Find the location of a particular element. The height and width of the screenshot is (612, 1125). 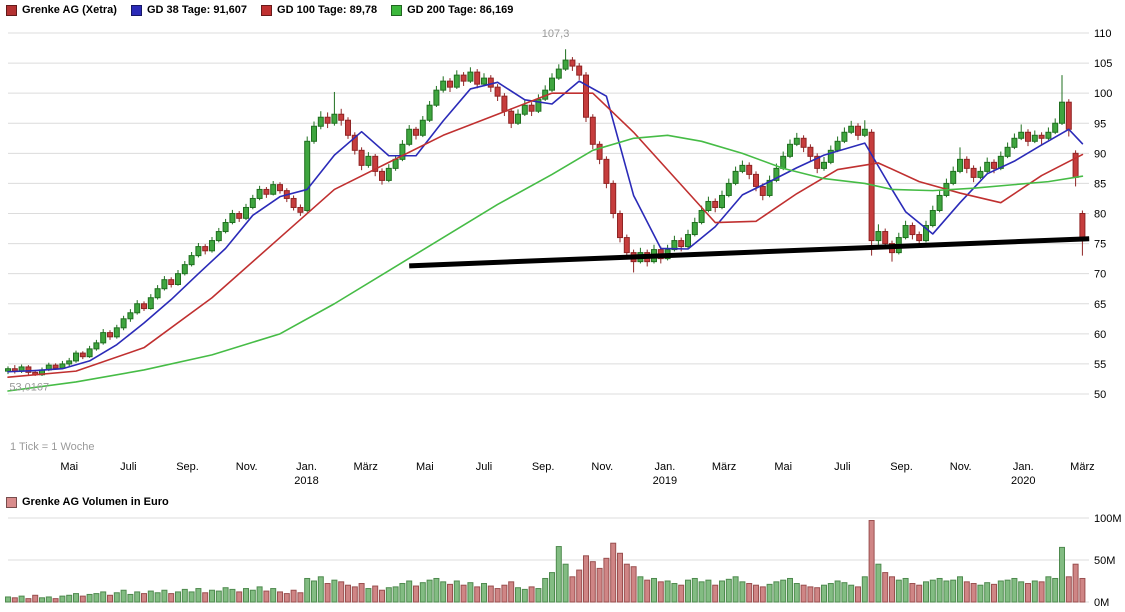

legend-item-gd100: GD 100 Tage: 89,78 is located at coordinates (319, 10).